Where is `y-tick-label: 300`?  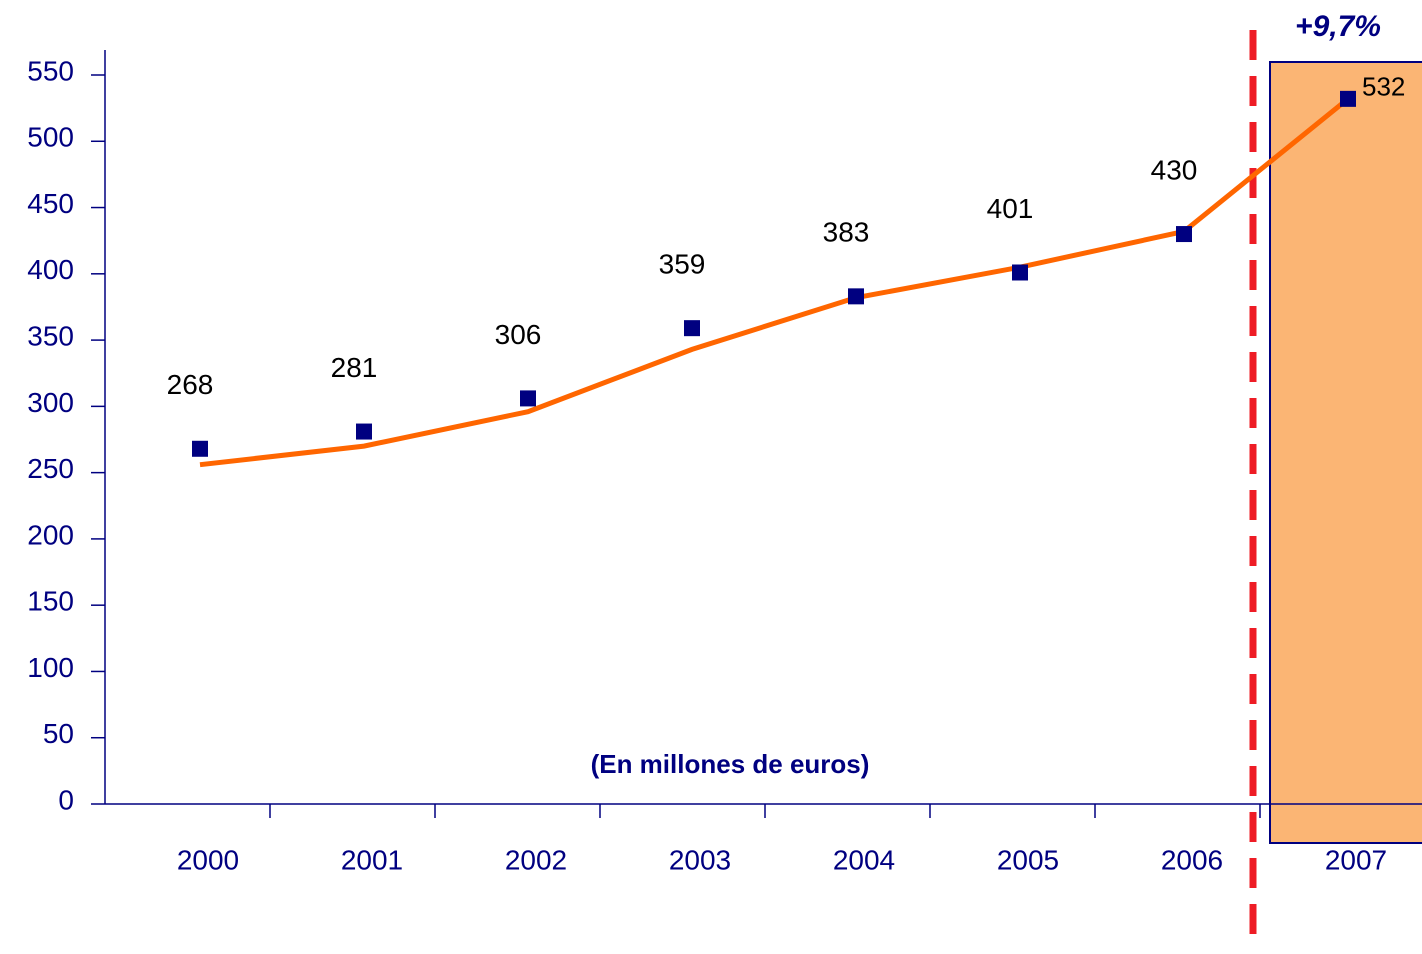 y-tick-label: 300 is located at coordinates (50, 402).